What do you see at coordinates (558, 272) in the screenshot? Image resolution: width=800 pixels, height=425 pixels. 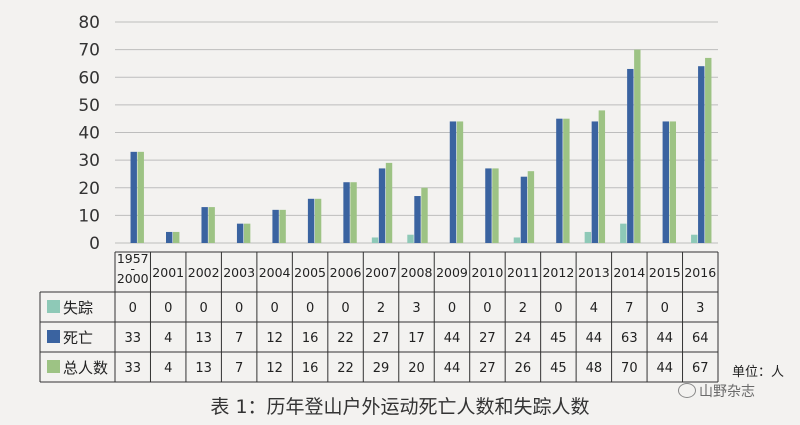 I see `x-tick-label: 2012` at bounding box center [558, 272].